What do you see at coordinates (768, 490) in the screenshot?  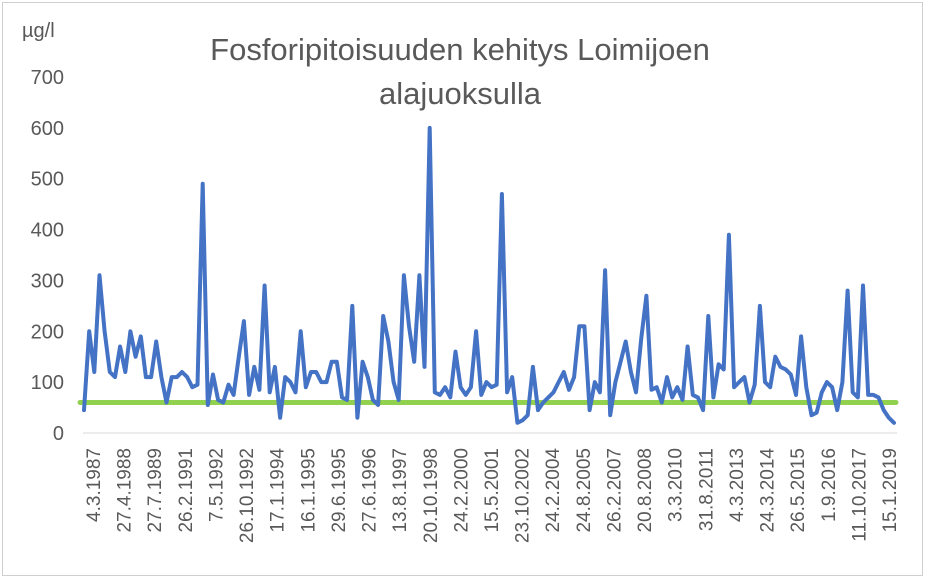 I see `x-tick-label: 24.3.2014` at bounding box center [768, 490].